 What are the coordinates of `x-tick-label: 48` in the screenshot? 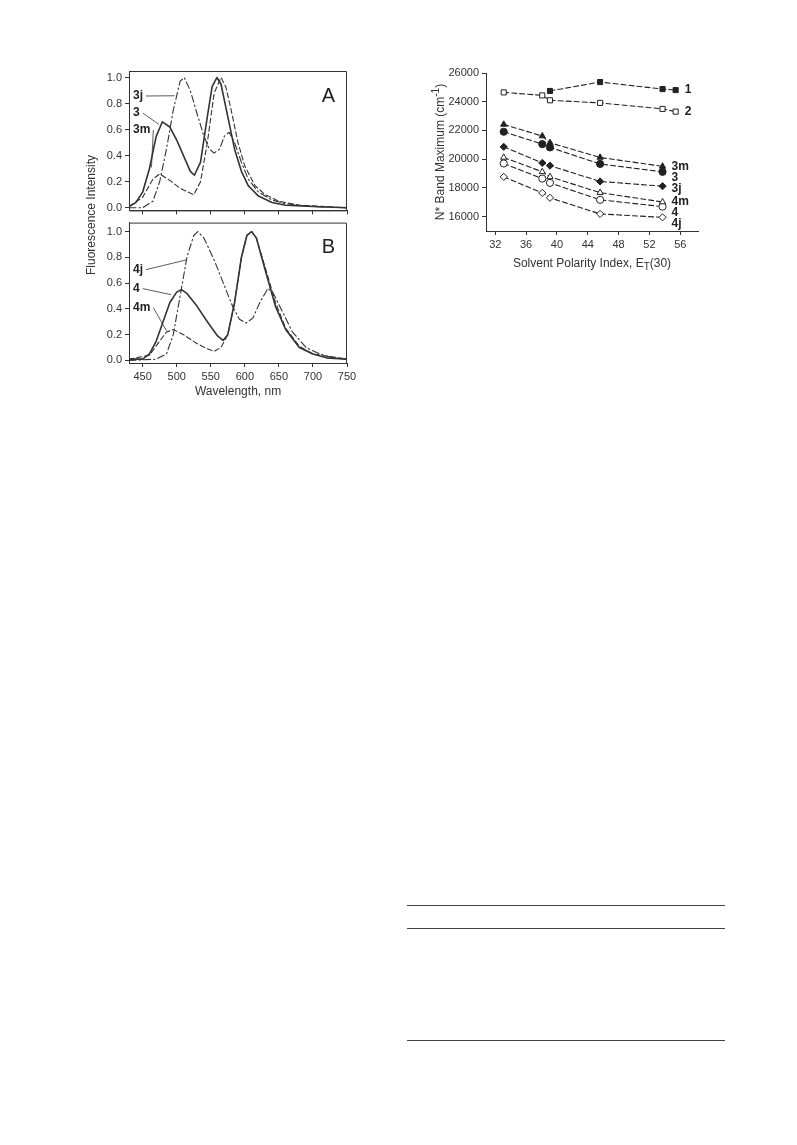 It's located at (618, 243).